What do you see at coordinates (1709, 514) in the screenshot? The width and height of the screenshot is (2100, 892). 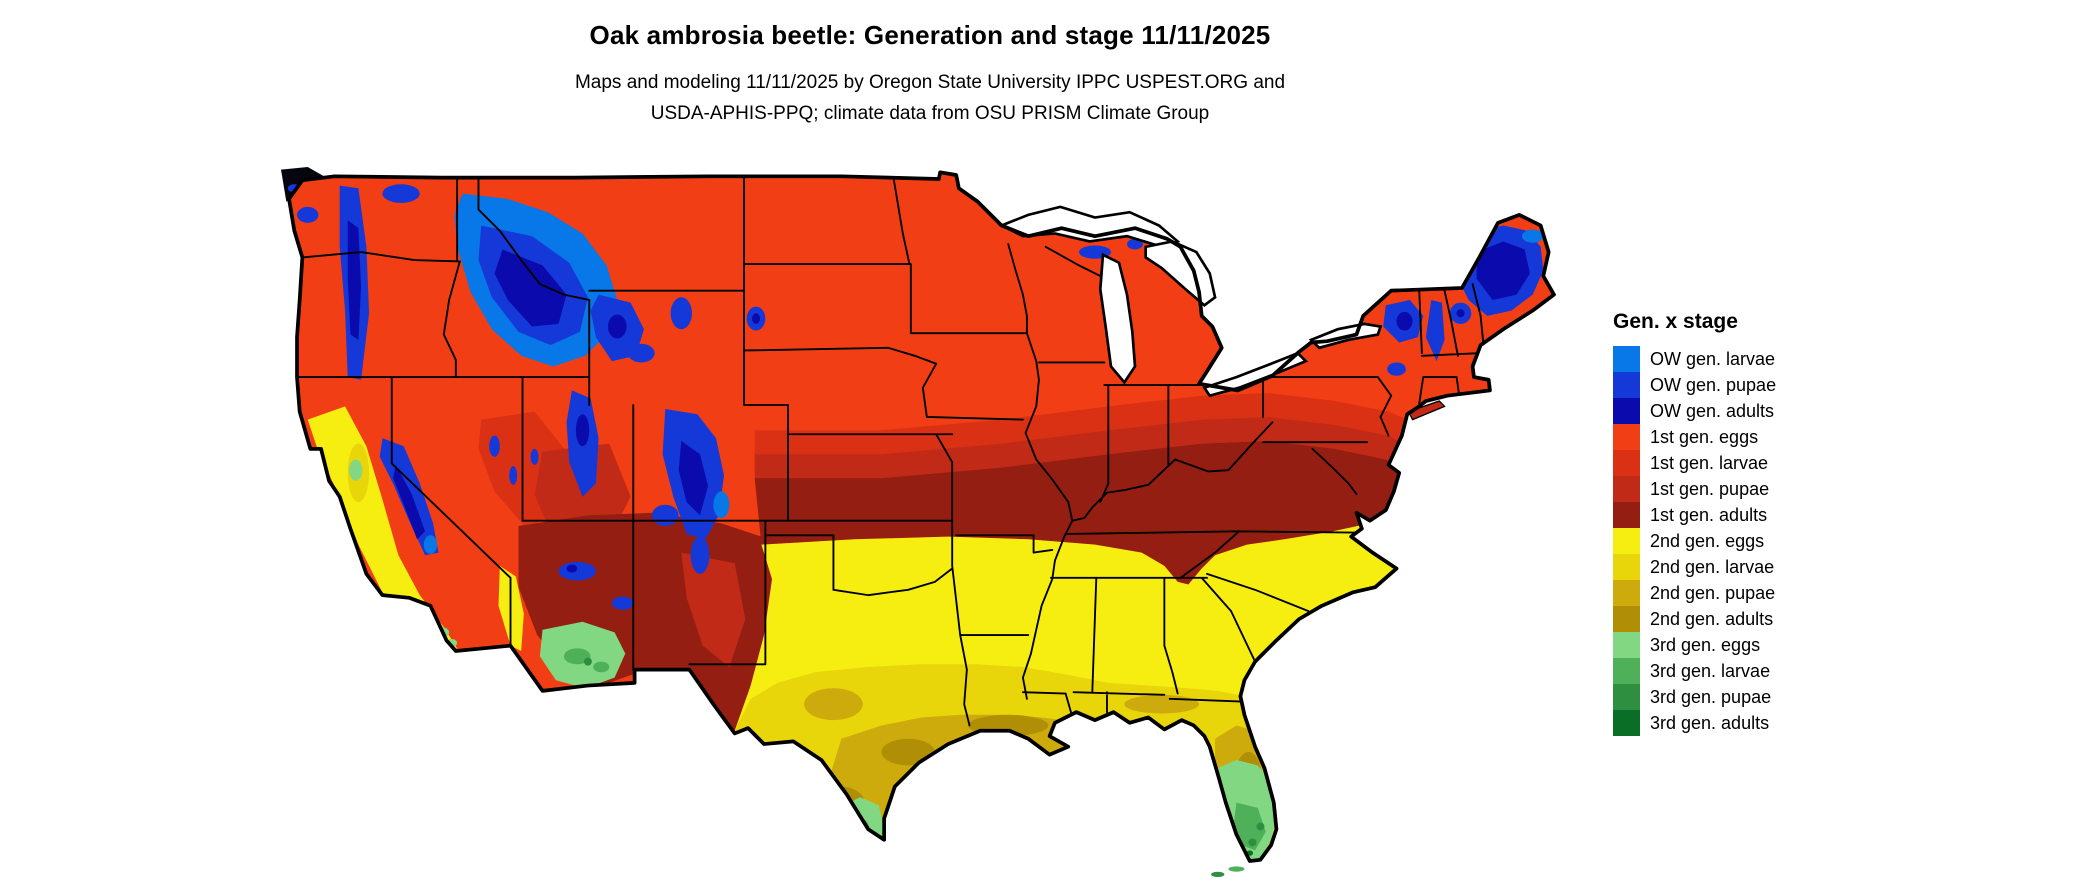 I see `legend-label: 1st gen. adults` at bounding box center [1709, 514].